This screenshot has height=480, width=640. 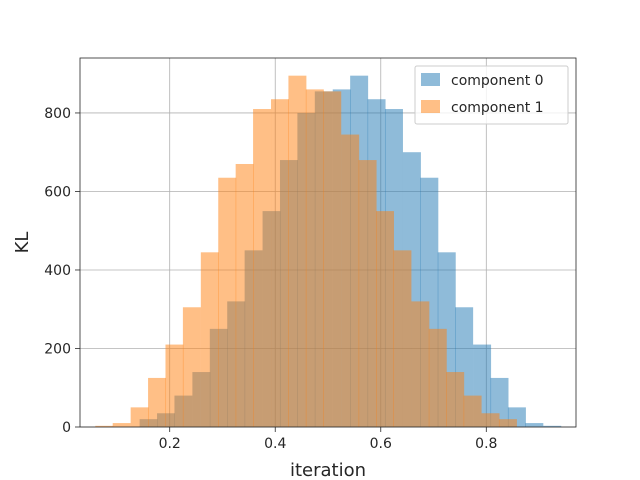 What do you see at coordinates (57, 114) in the screenshot?
I see `y-tick-label: 800` at bounding box center [57, 114].